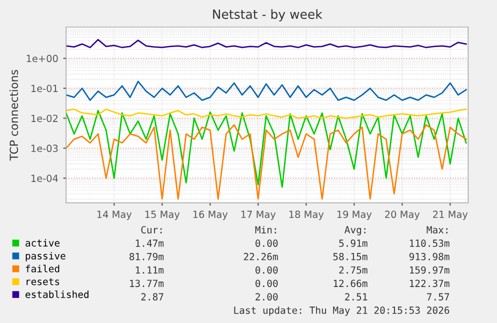  What do you see at coordinates (162, 215) in the screenshot?
I see `x-tick-label: 15 May` at bounding box center [162, 215].